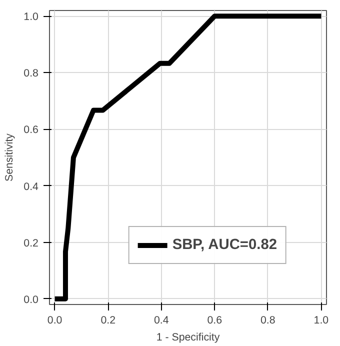  What do you see at coordinates (31, 300) in the screenshot?
I see `y-tick-label: 0.0` at bounding box center [31, 300].